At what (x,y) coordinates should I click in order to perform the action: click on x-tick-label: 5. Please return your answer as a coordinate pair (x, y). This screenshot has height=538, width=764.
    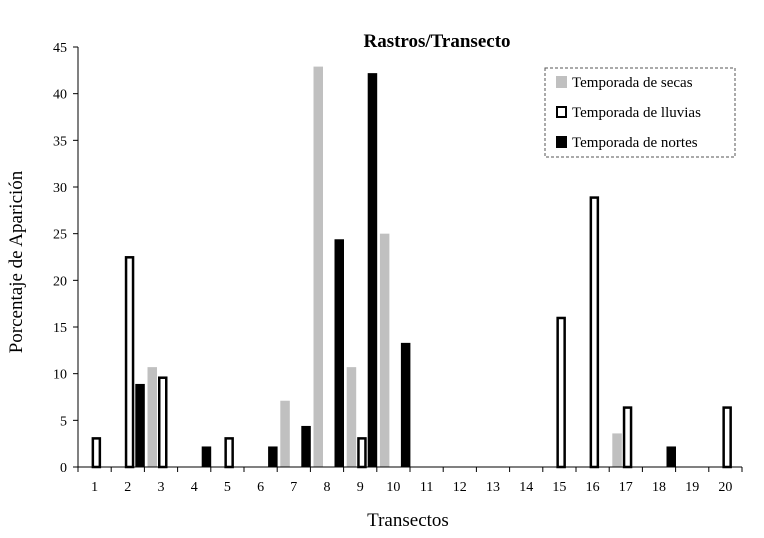
    Looking at the image, I should click on (227, 487).